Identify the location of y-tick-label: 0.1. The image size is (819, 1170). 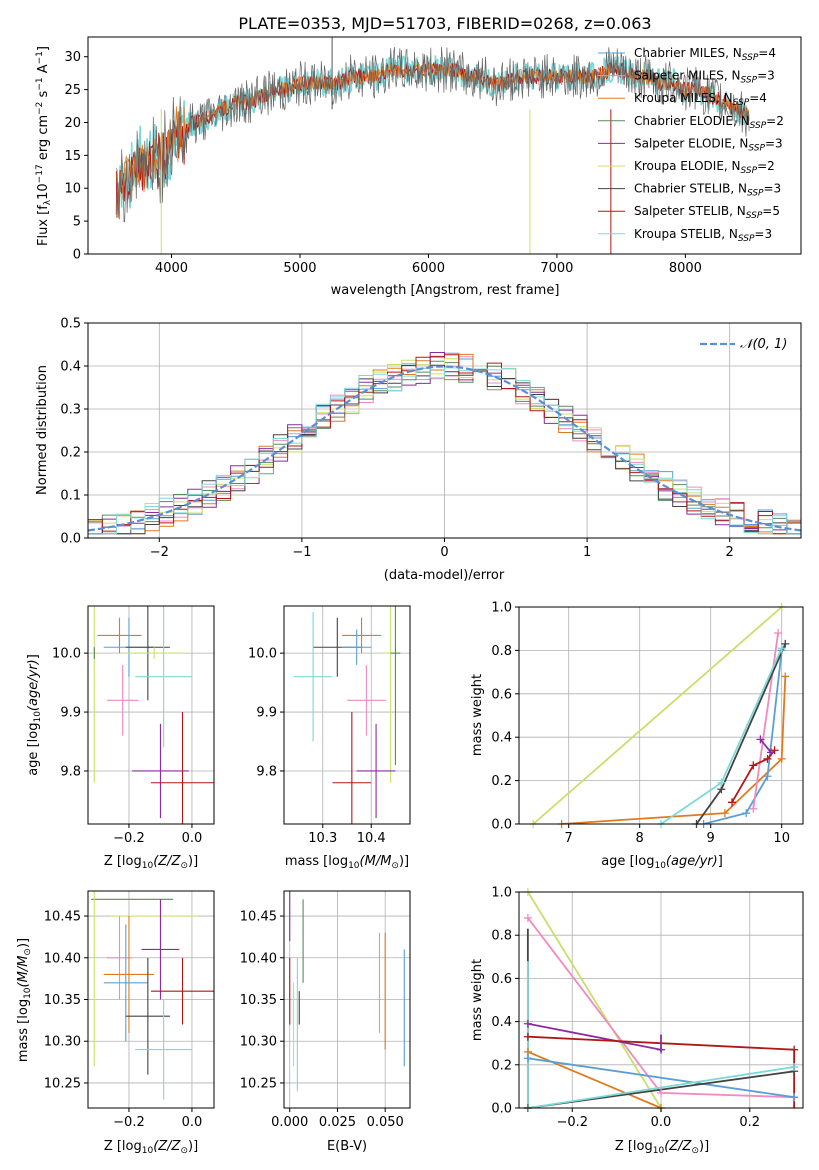
(70, 496).